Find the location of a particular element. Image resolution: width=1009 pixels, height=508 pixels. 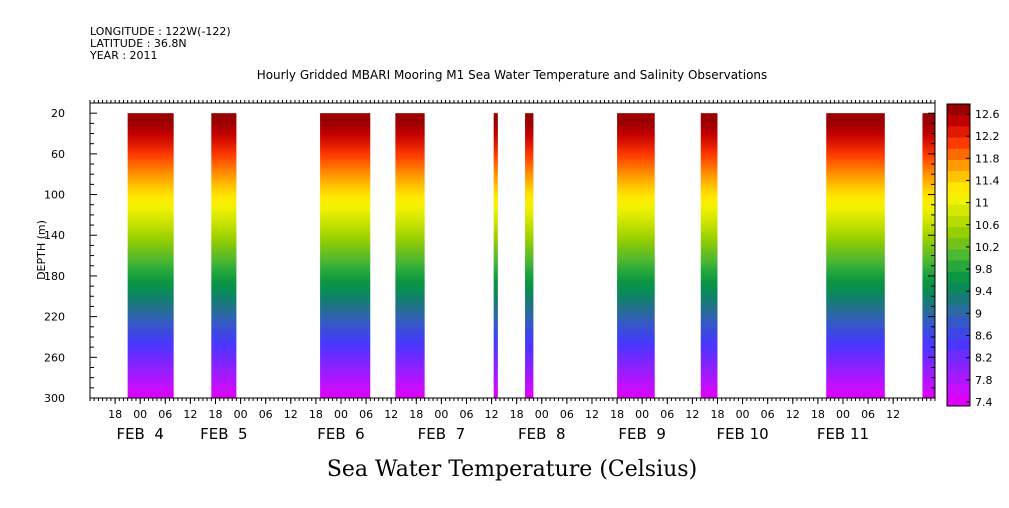

colorbar-label: 11.4 is located at coordinates (987, 180).